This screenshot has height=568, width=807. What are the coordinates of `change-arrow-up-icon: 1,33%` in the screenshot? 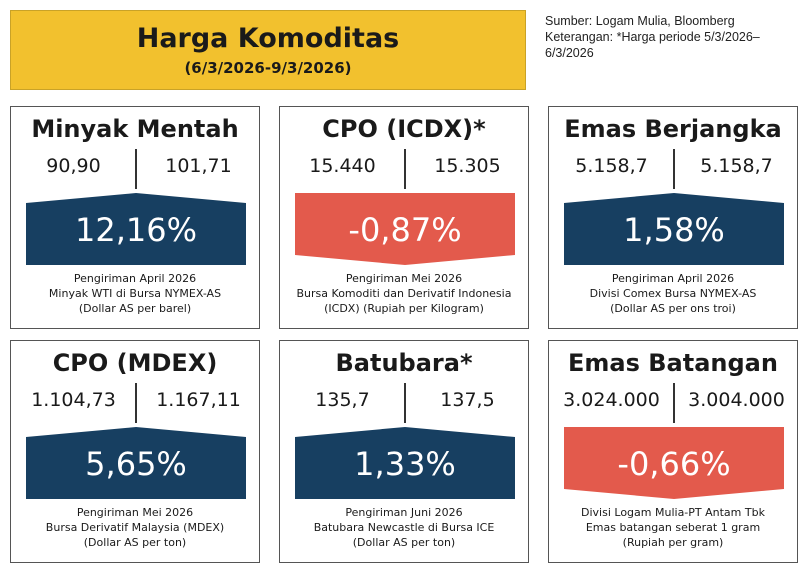 It's located at (405, 463).